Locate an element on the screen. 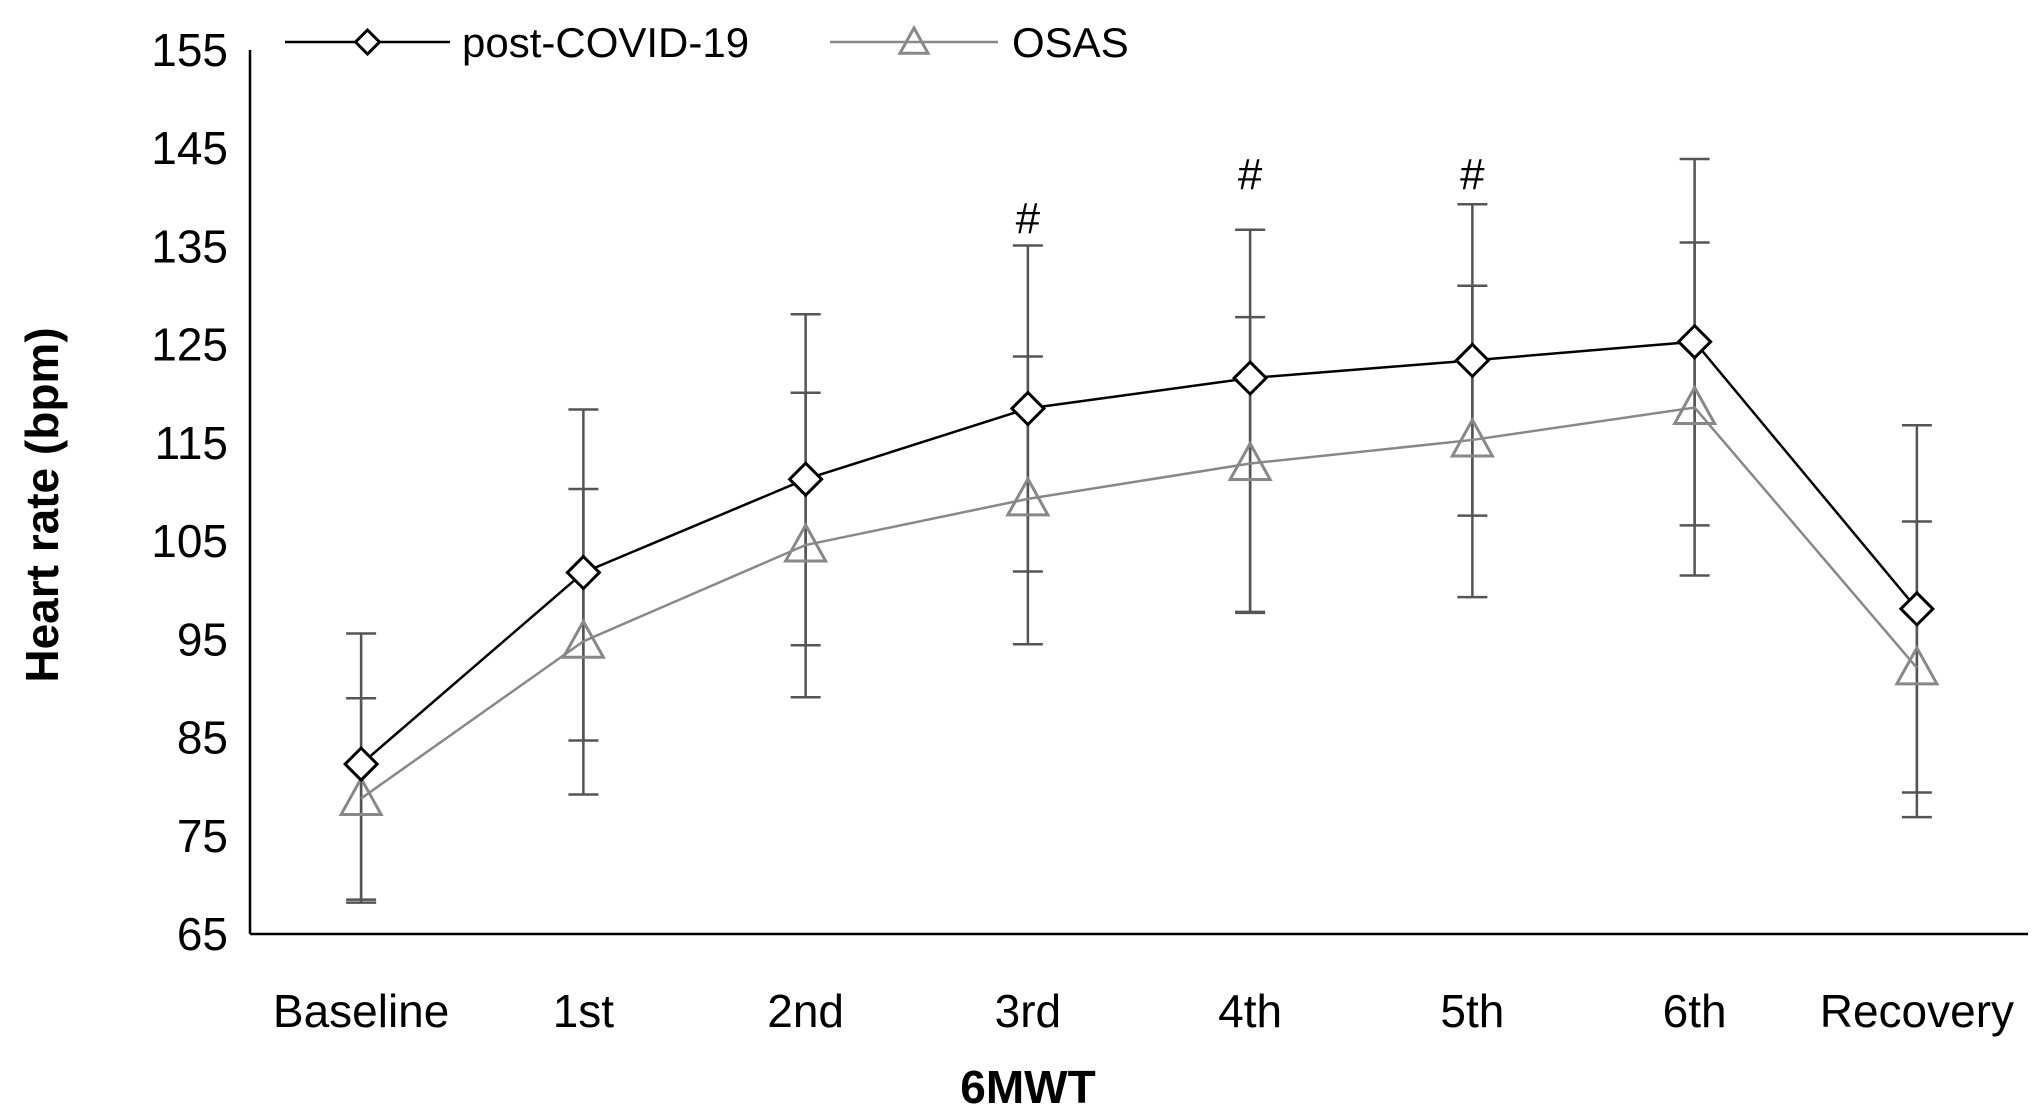 This screenshot has height=1119, width=2044. y-tick-label: 85 is located at coordinates (202, 738).